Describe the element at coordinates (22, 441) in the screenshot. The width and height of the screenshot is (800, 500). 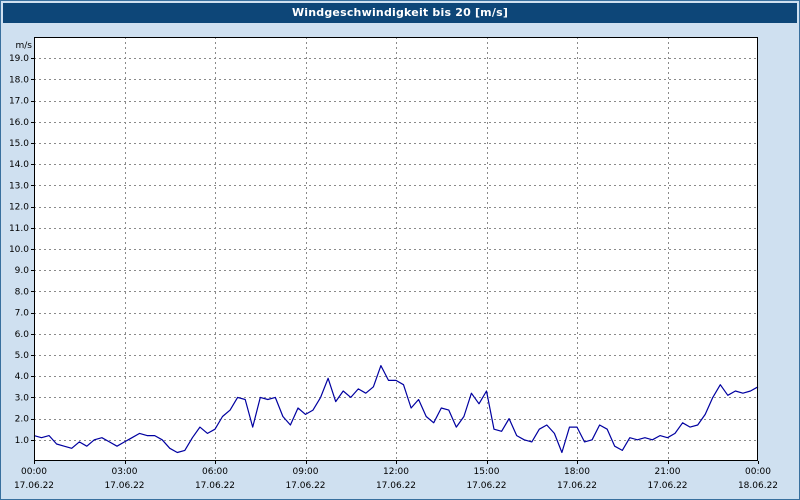
I see `svg-text: 1.0` at that location.